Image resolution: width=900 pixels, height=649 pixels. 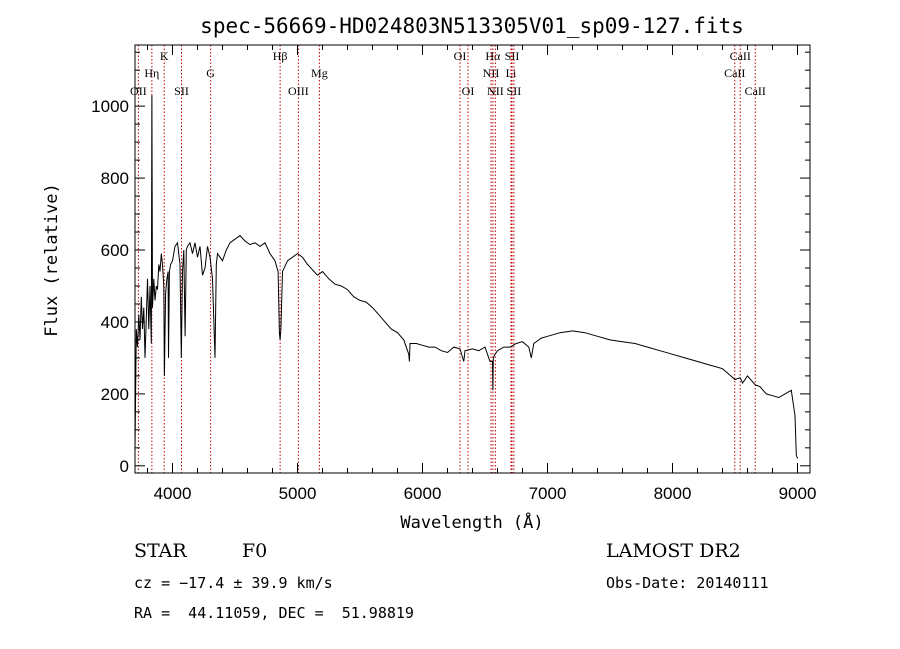 What do you see at coordinates (798, 493) in the screenshot?
I see `x-tick-label: 9000` at bounding box center [798, 493].